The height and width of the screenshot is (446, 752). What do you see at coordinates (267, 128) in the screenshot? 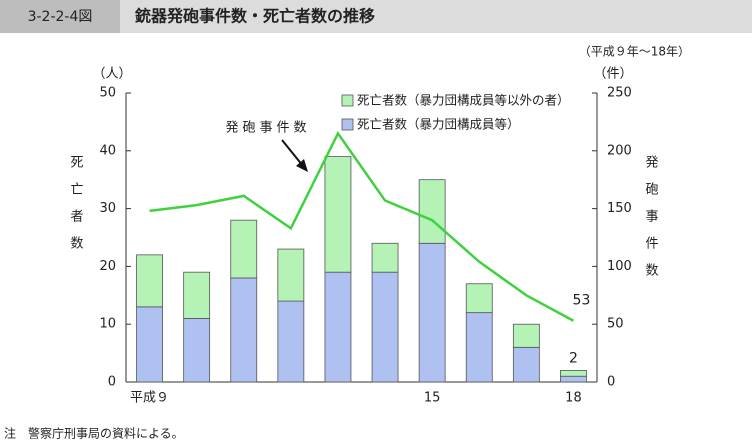
I see `line-annotation: 発砲事件数` at bounding box center [267, 128].